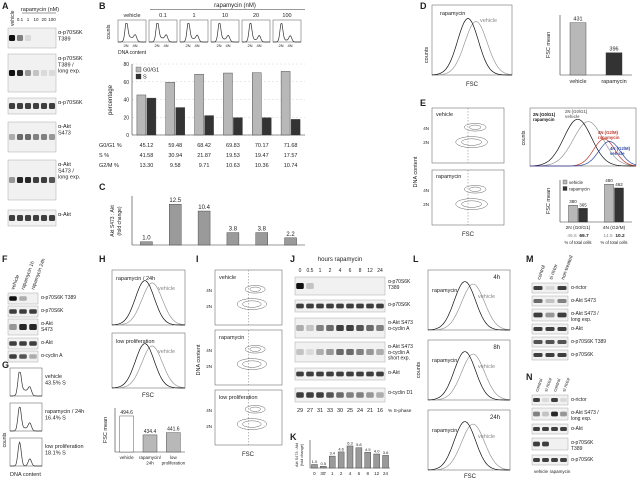 The width and height of the screenshot is (640, 481). Describe the element at coordinates (585, 314) in the screenshot. I see `blot-label: α-Akt S473 /` at that location.